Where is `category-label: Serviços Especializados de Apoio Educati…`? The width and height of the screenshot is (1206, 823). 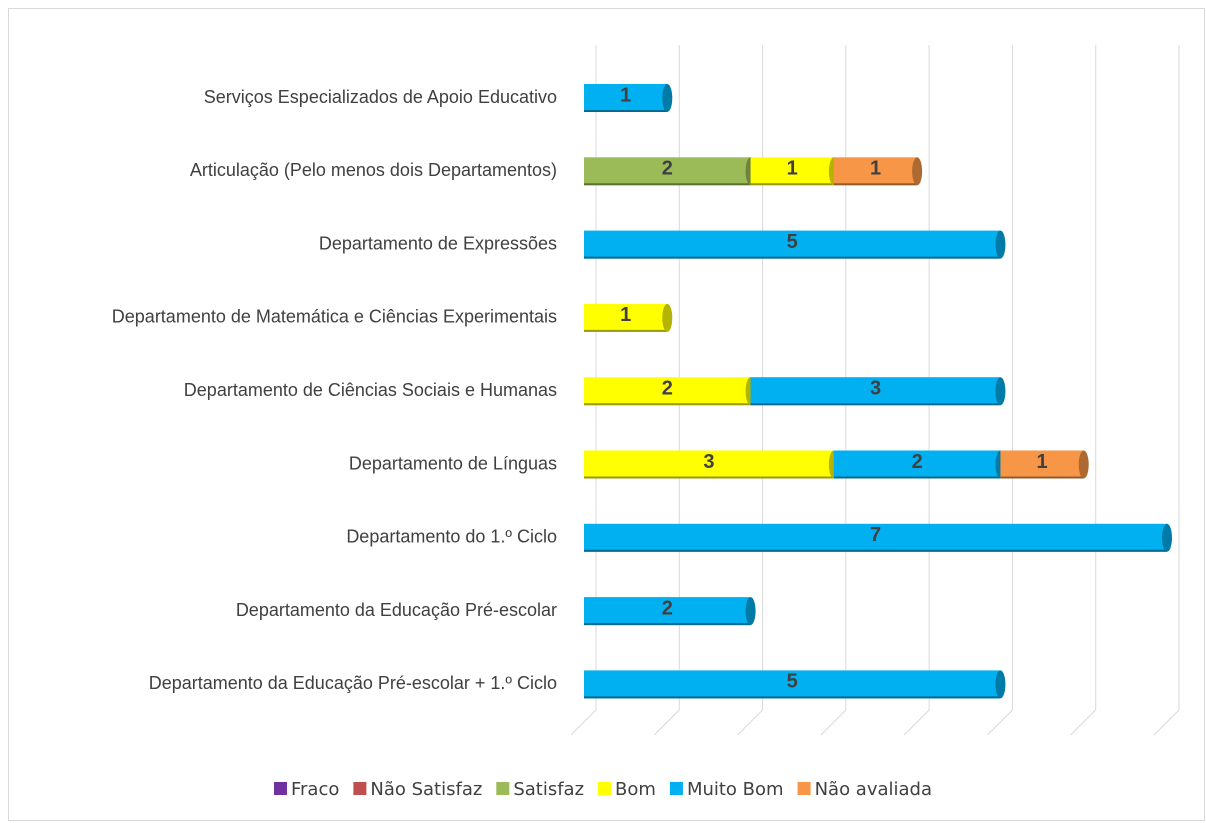
category-label: Serviços Especializados de Apoio Educati… is located at coordinates (380, 97).